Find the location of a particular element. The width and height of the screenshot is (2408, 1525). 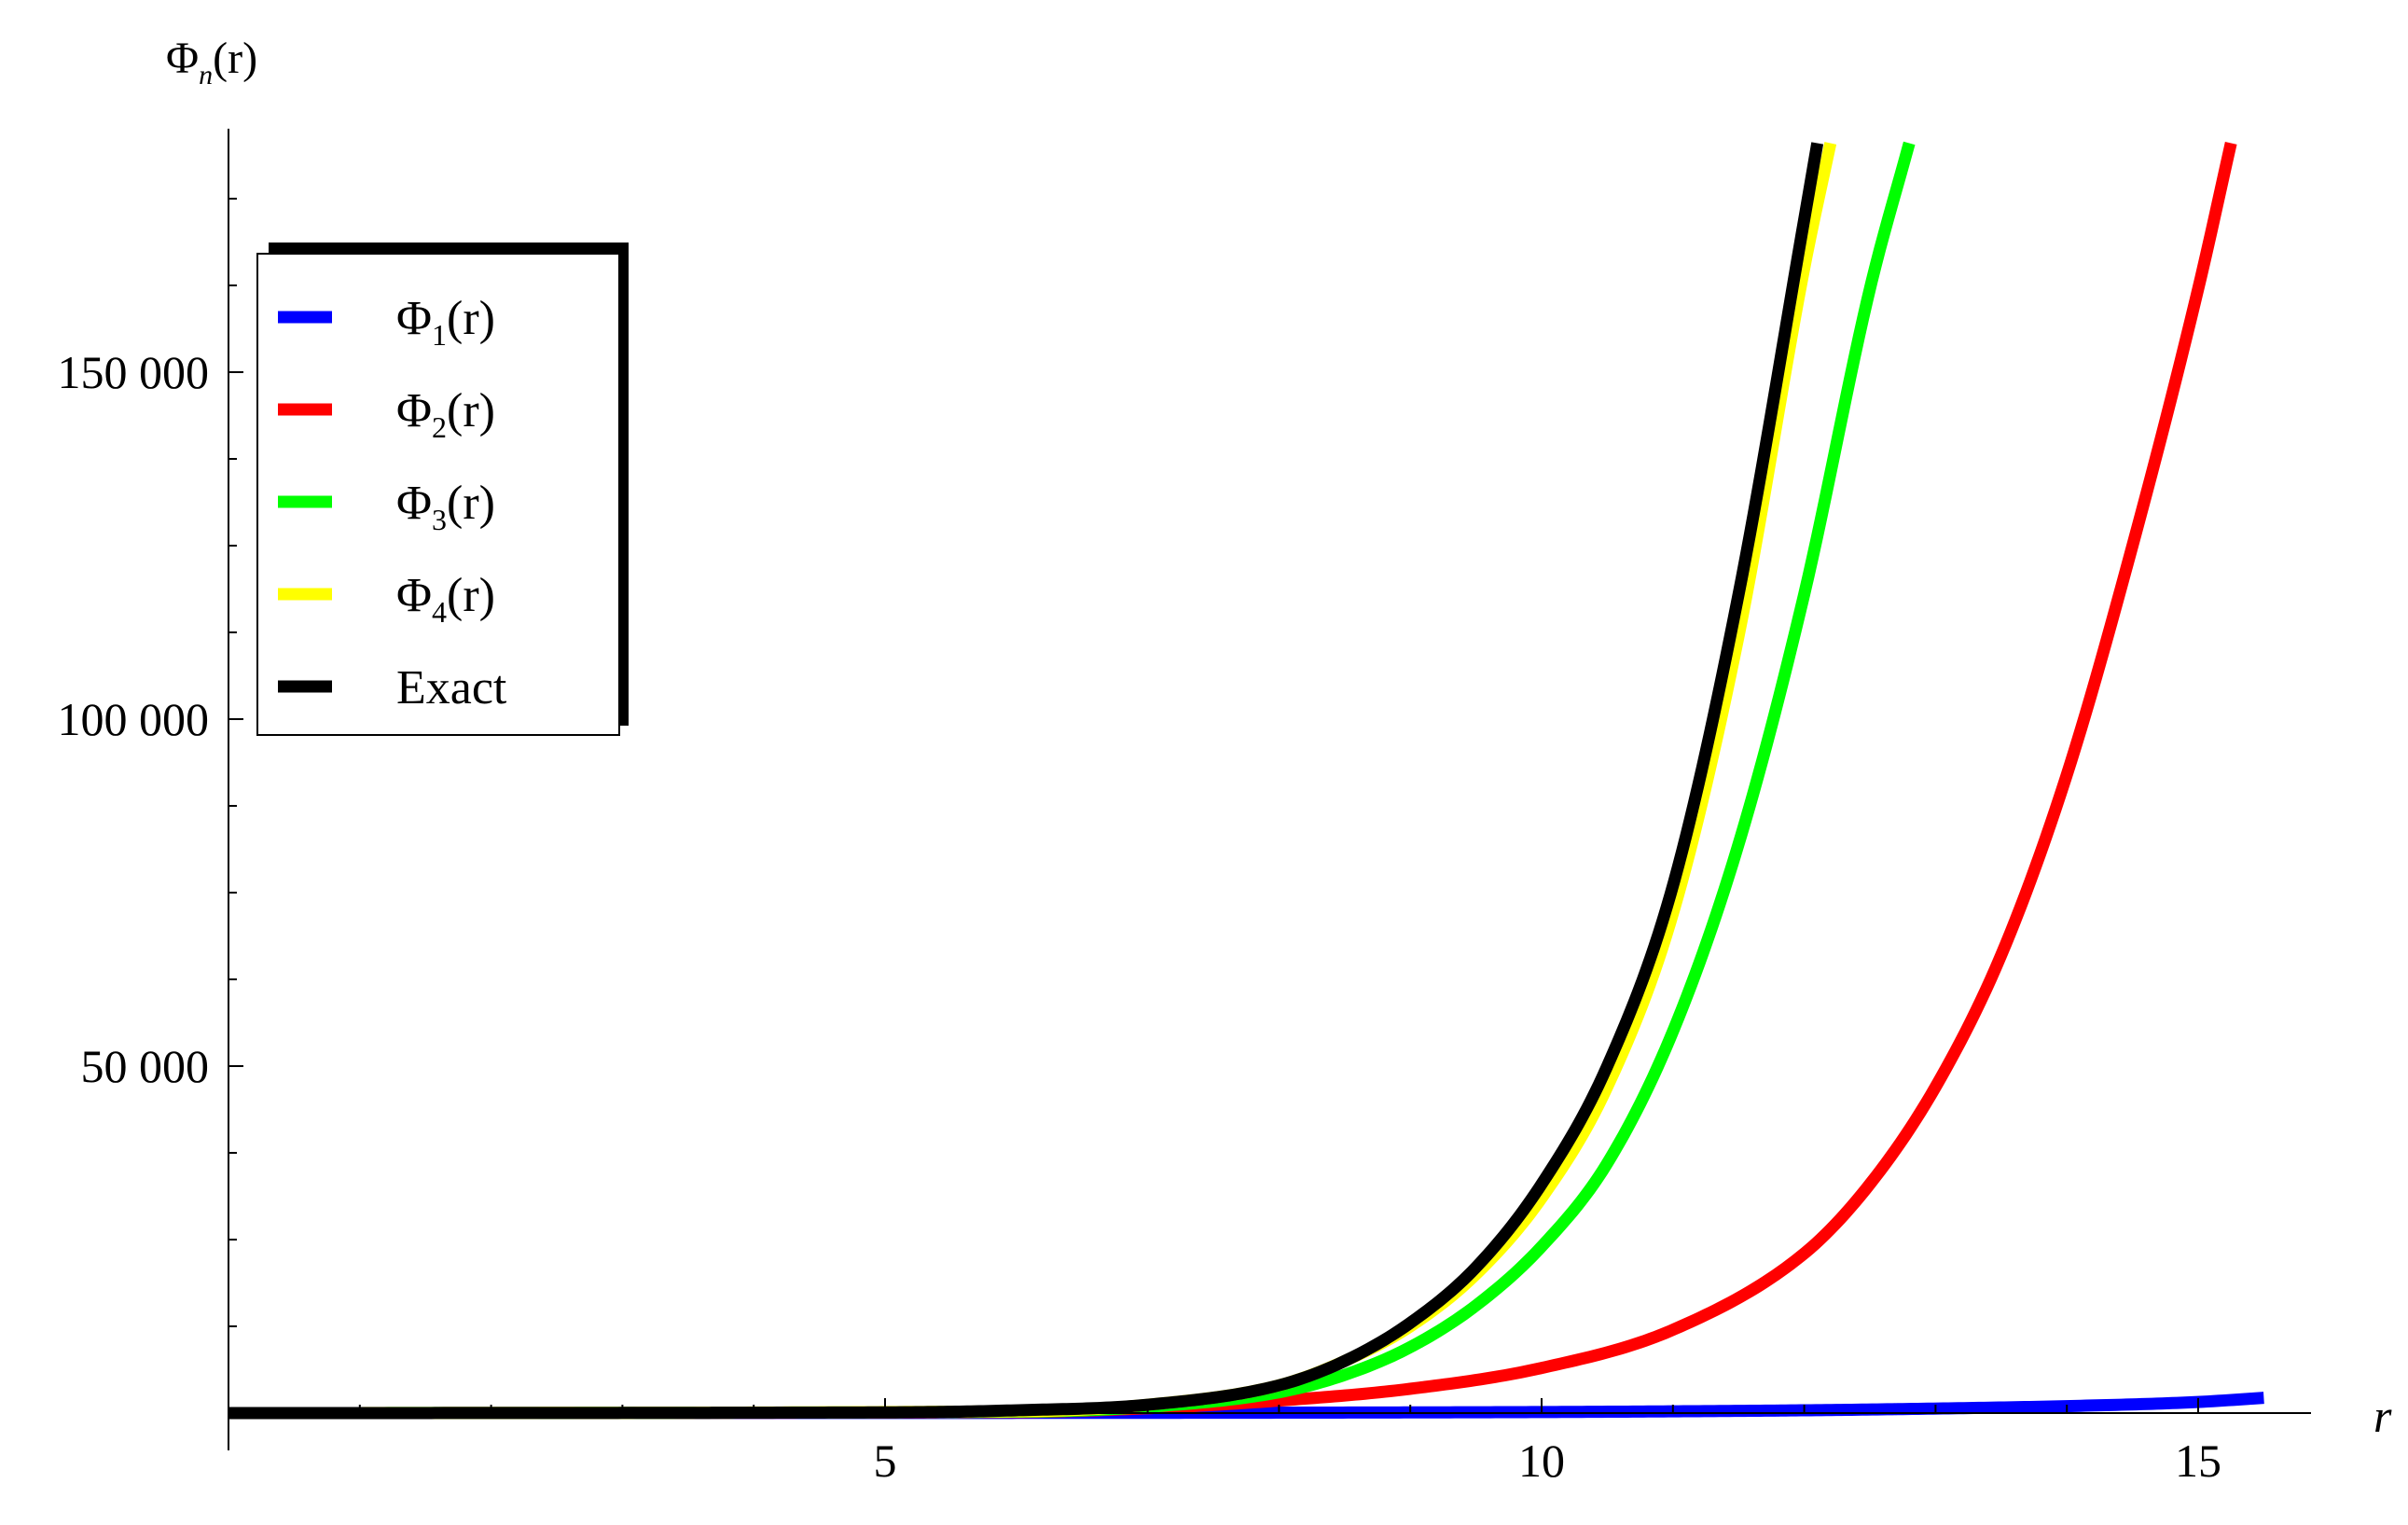

legend-label-1: Φ1(r) is located at coordinates (445, 322).